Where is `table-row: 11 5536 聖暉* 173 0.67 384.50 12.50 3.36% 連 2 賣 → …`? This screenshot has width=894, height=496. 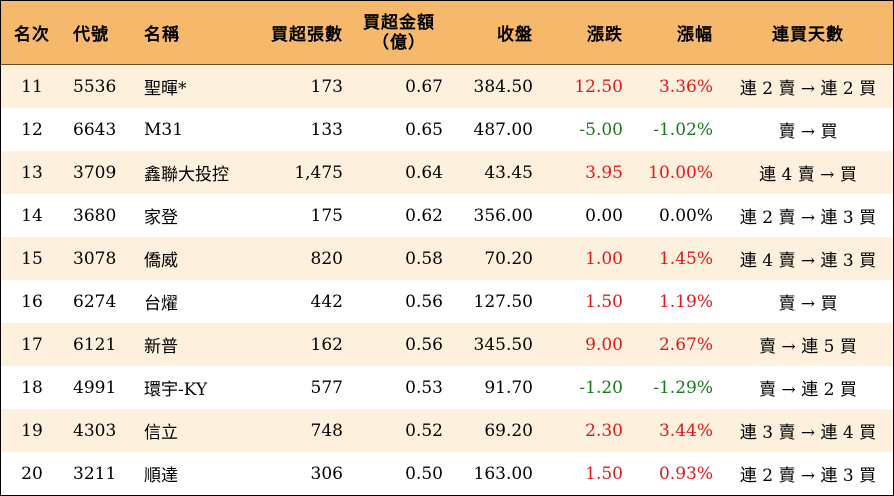 table-row: 11 5536 聖暉* 173 0.67 384.50 12.50 3.36% 連 2 賣 → … is located at coordinates (447, 86).